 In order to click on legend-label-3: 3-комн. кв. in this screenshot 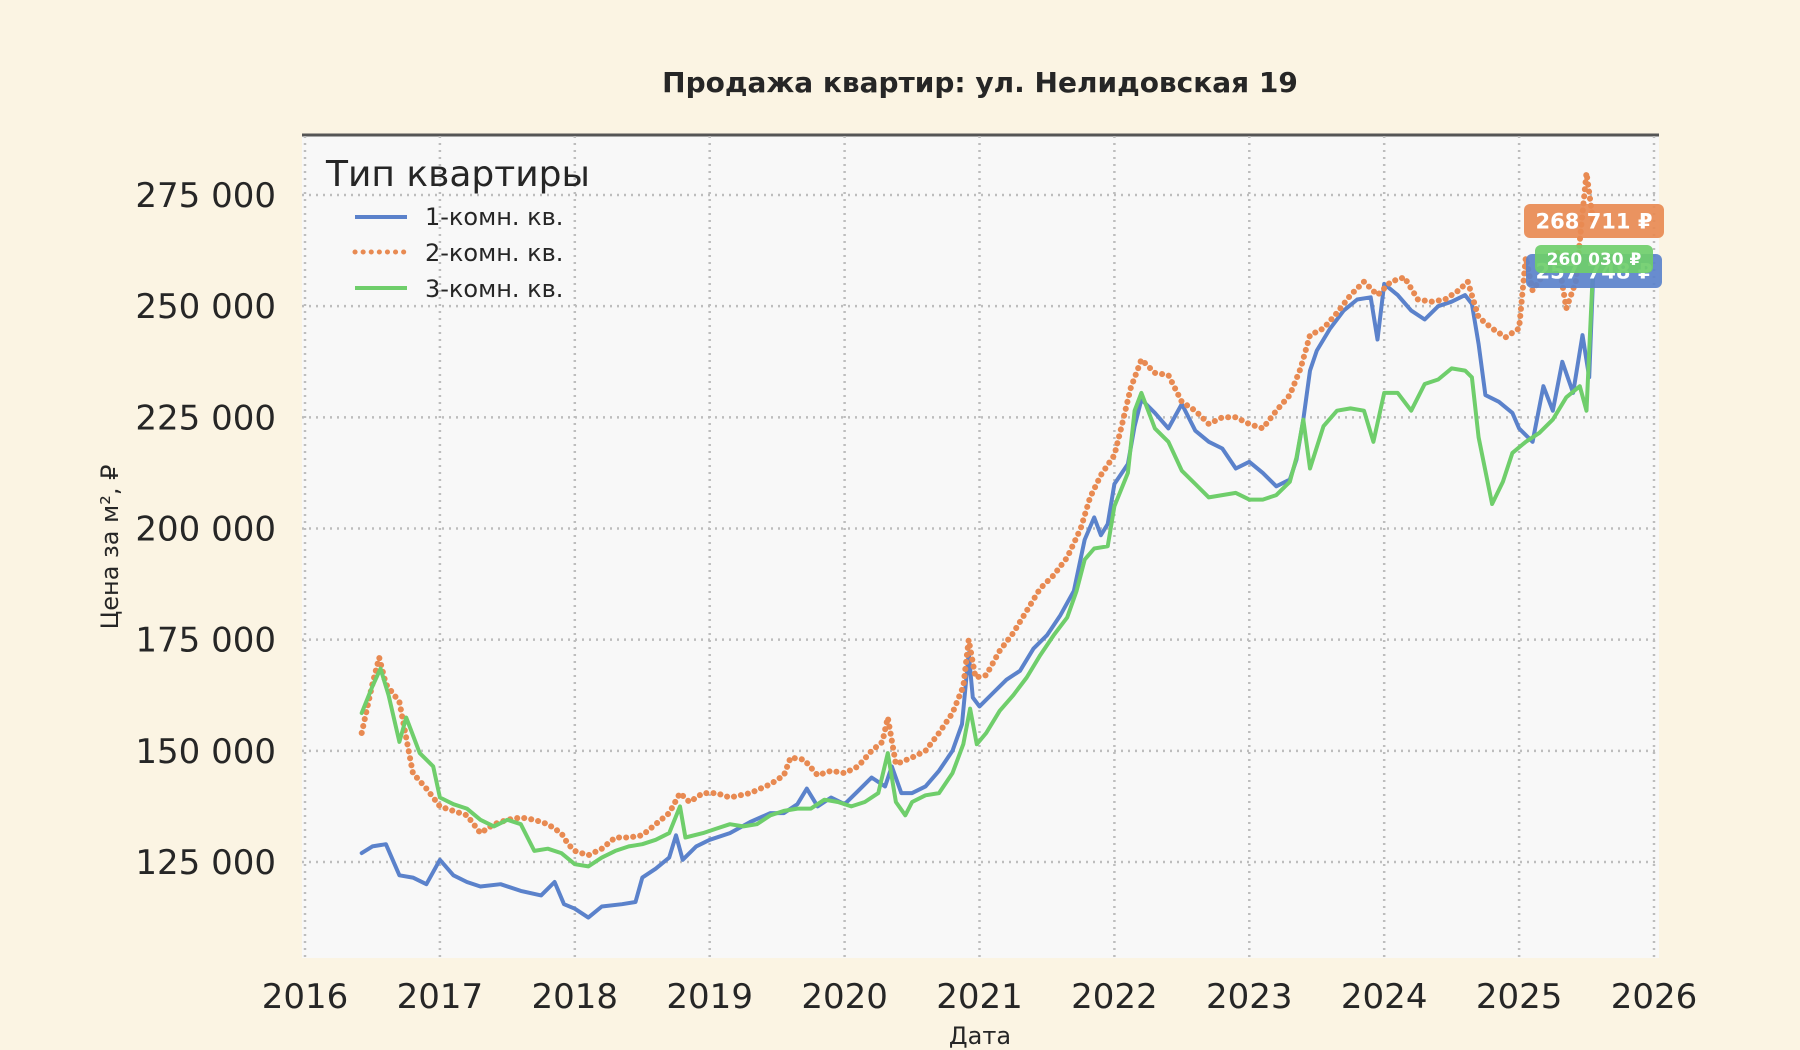, I will do `click(494, 289)`.